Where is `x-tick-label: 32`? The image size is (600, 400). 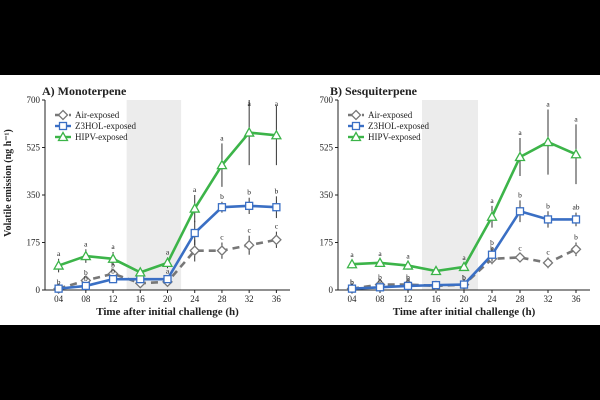
x-tick-label: 32 is located at coordinates (548, 299).